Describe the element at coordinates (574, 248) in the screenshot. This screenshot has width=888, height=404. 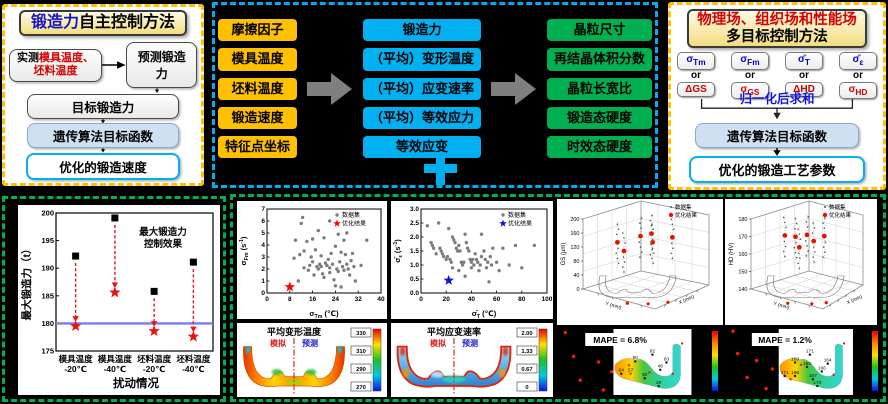
I see `svg-text: 120` at that location.